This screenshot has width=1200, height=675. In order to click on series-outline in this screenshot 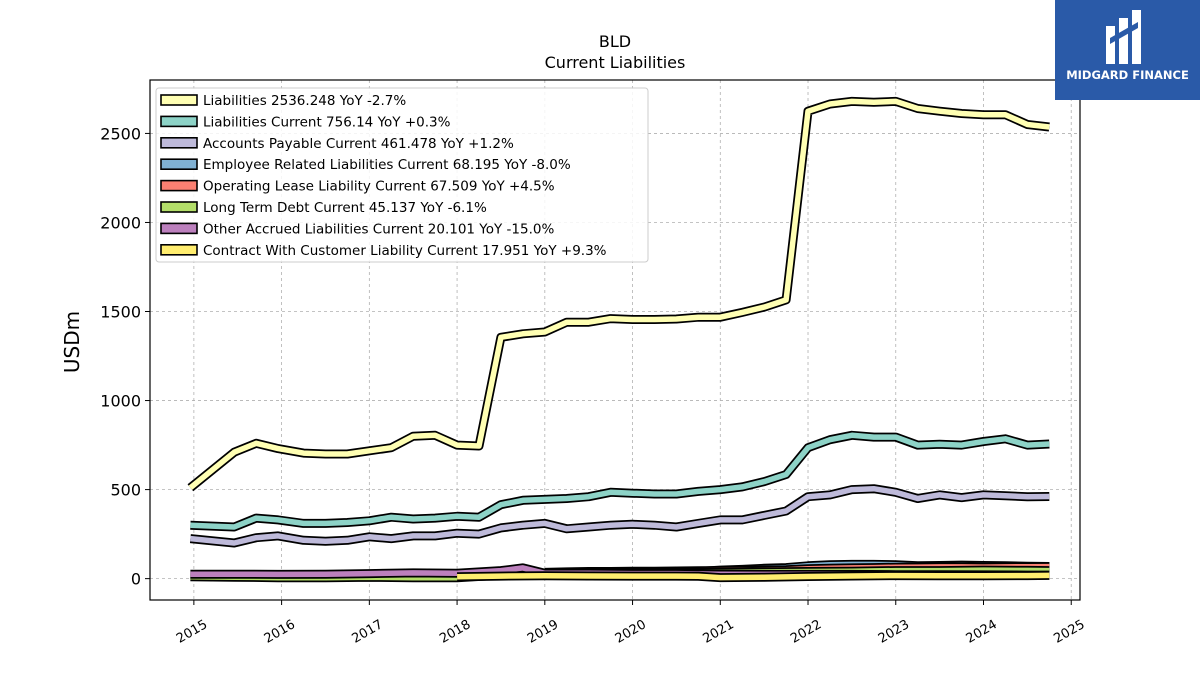, I will do `click(620, 481)`.